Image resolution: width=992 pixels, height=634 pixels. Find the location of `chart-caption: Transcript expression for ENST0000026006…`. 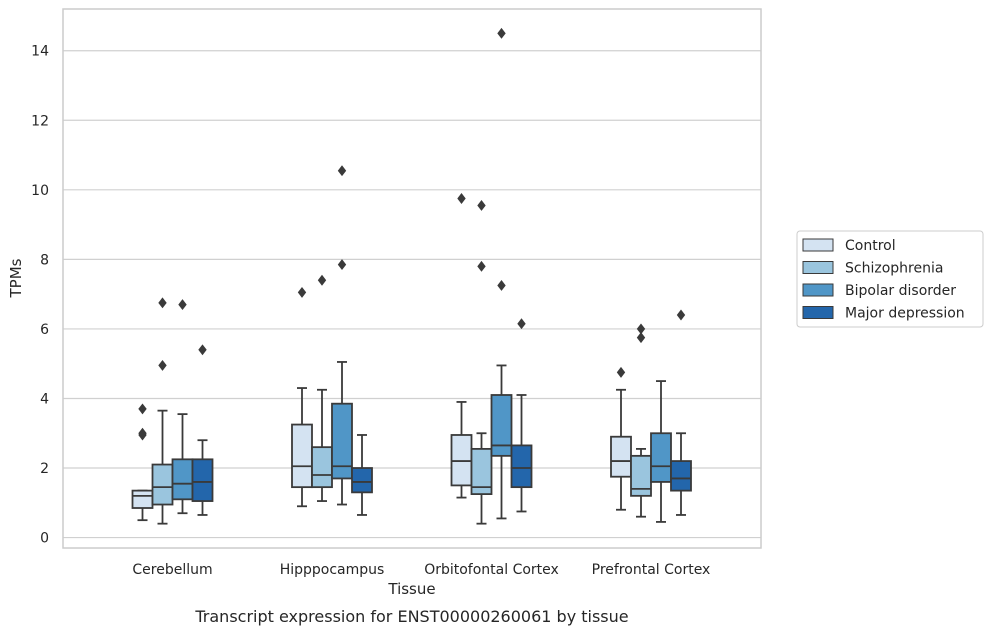

chart-caption: Transcript expression for ENST0000026006… is located at coordinates (411, 616).